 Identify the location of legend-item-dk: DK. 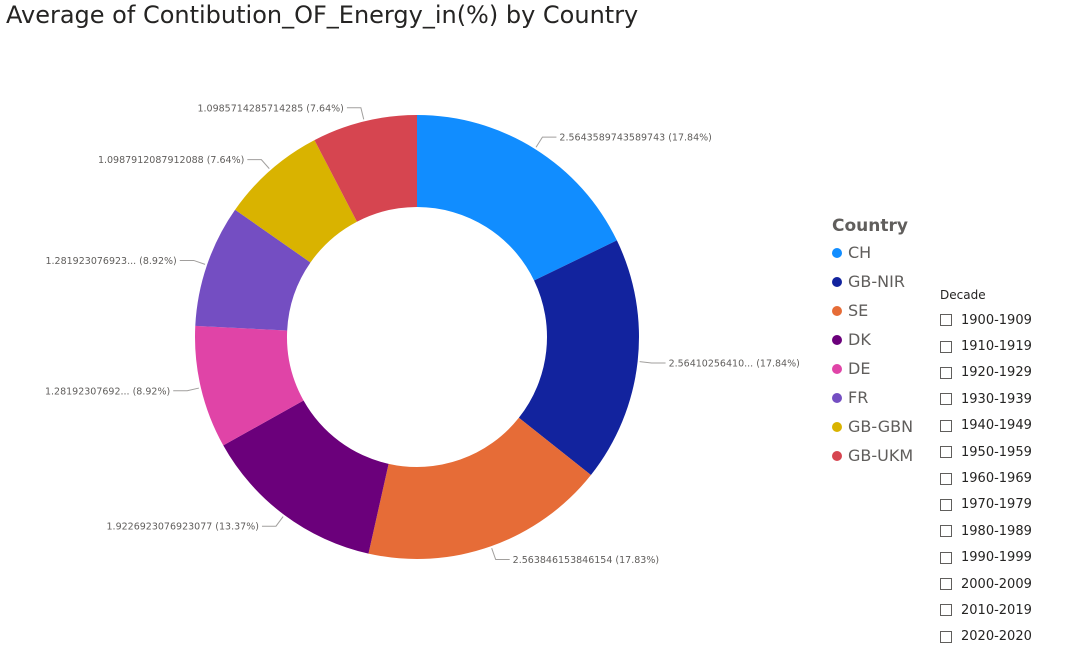
(872, 339).